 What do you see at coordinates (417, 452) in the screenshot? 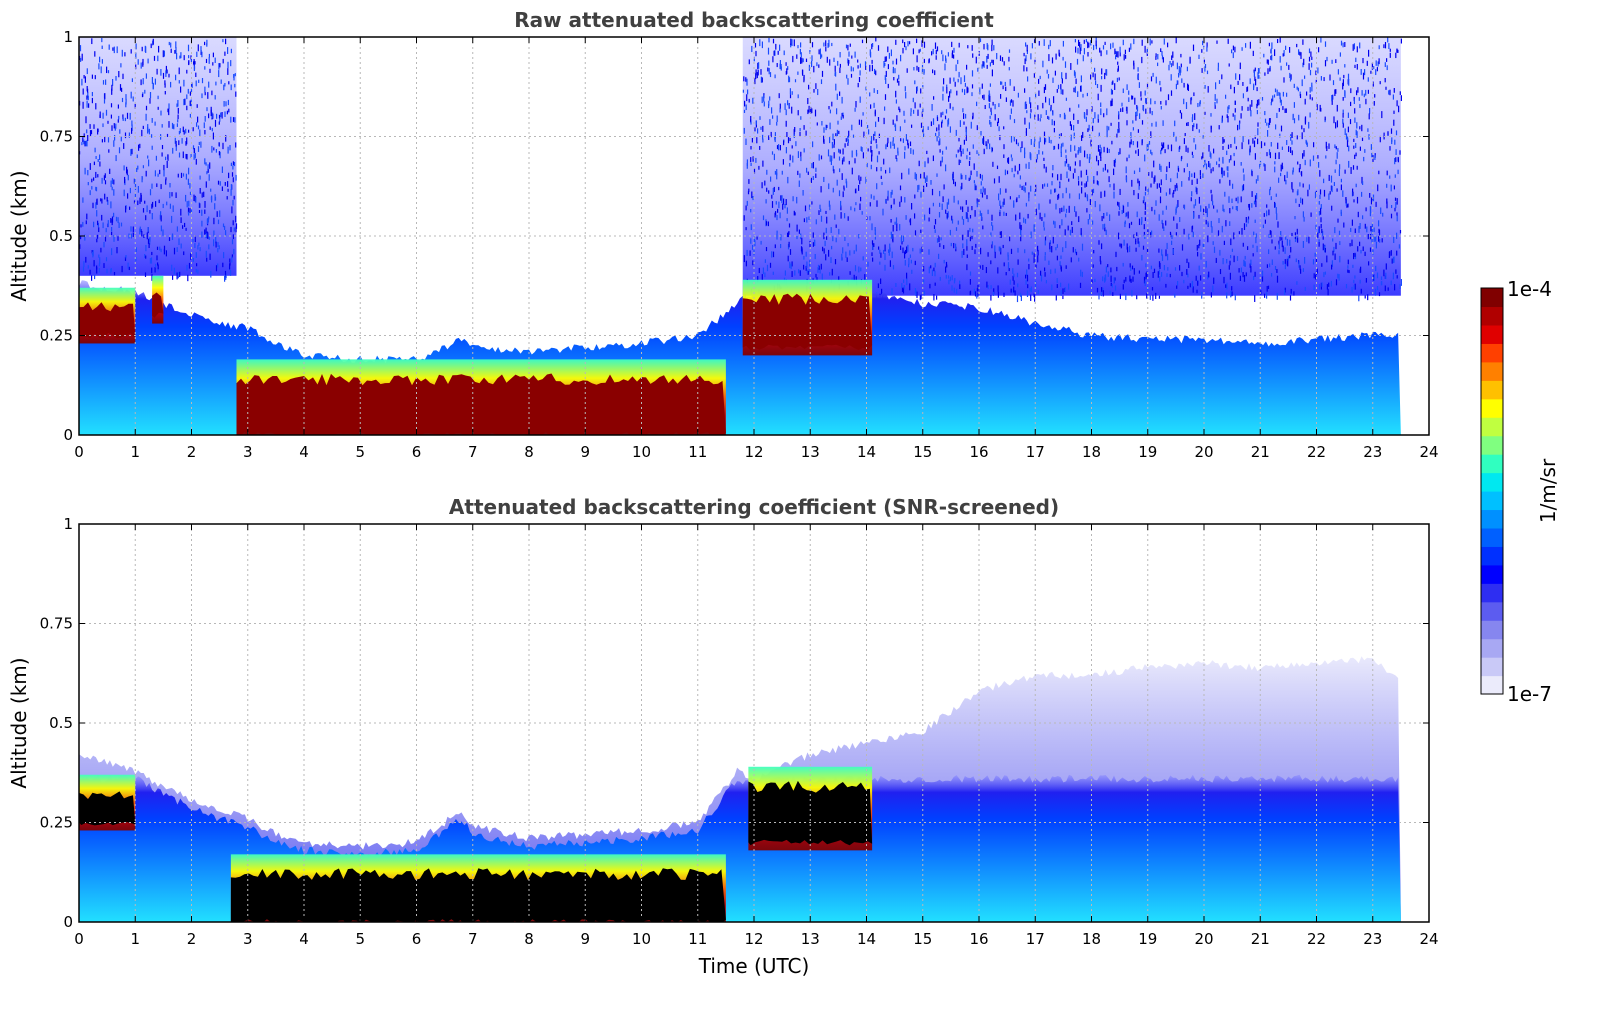
I see `x-tick-label: 6` at bounding box center [417, 452].